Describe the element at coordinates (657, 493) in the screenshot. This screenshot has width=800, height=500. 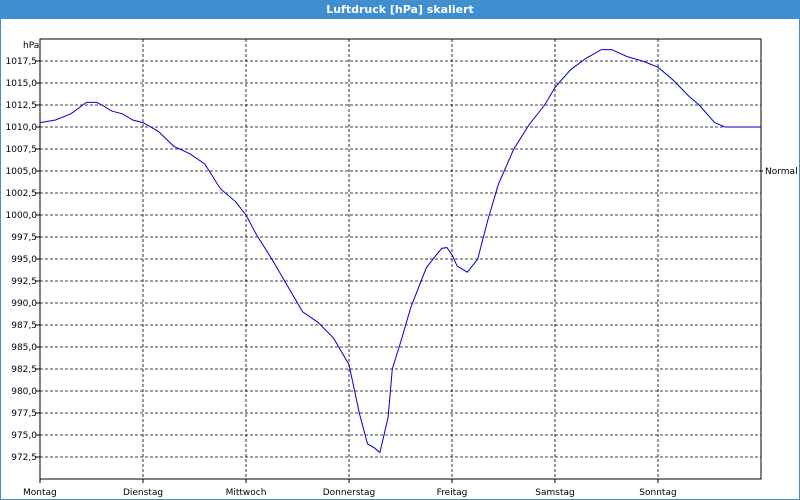
I see `x-tick-day-label: Sonntag` at that location.